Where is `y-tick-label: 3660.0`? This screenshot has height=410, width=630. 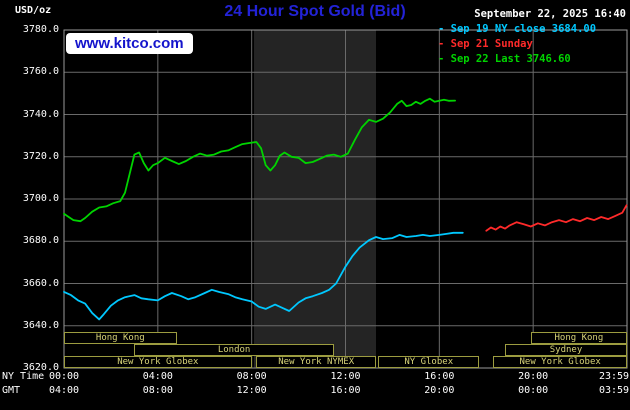
y-tick-label: 3660.0 is located at coordinates (40, 283).